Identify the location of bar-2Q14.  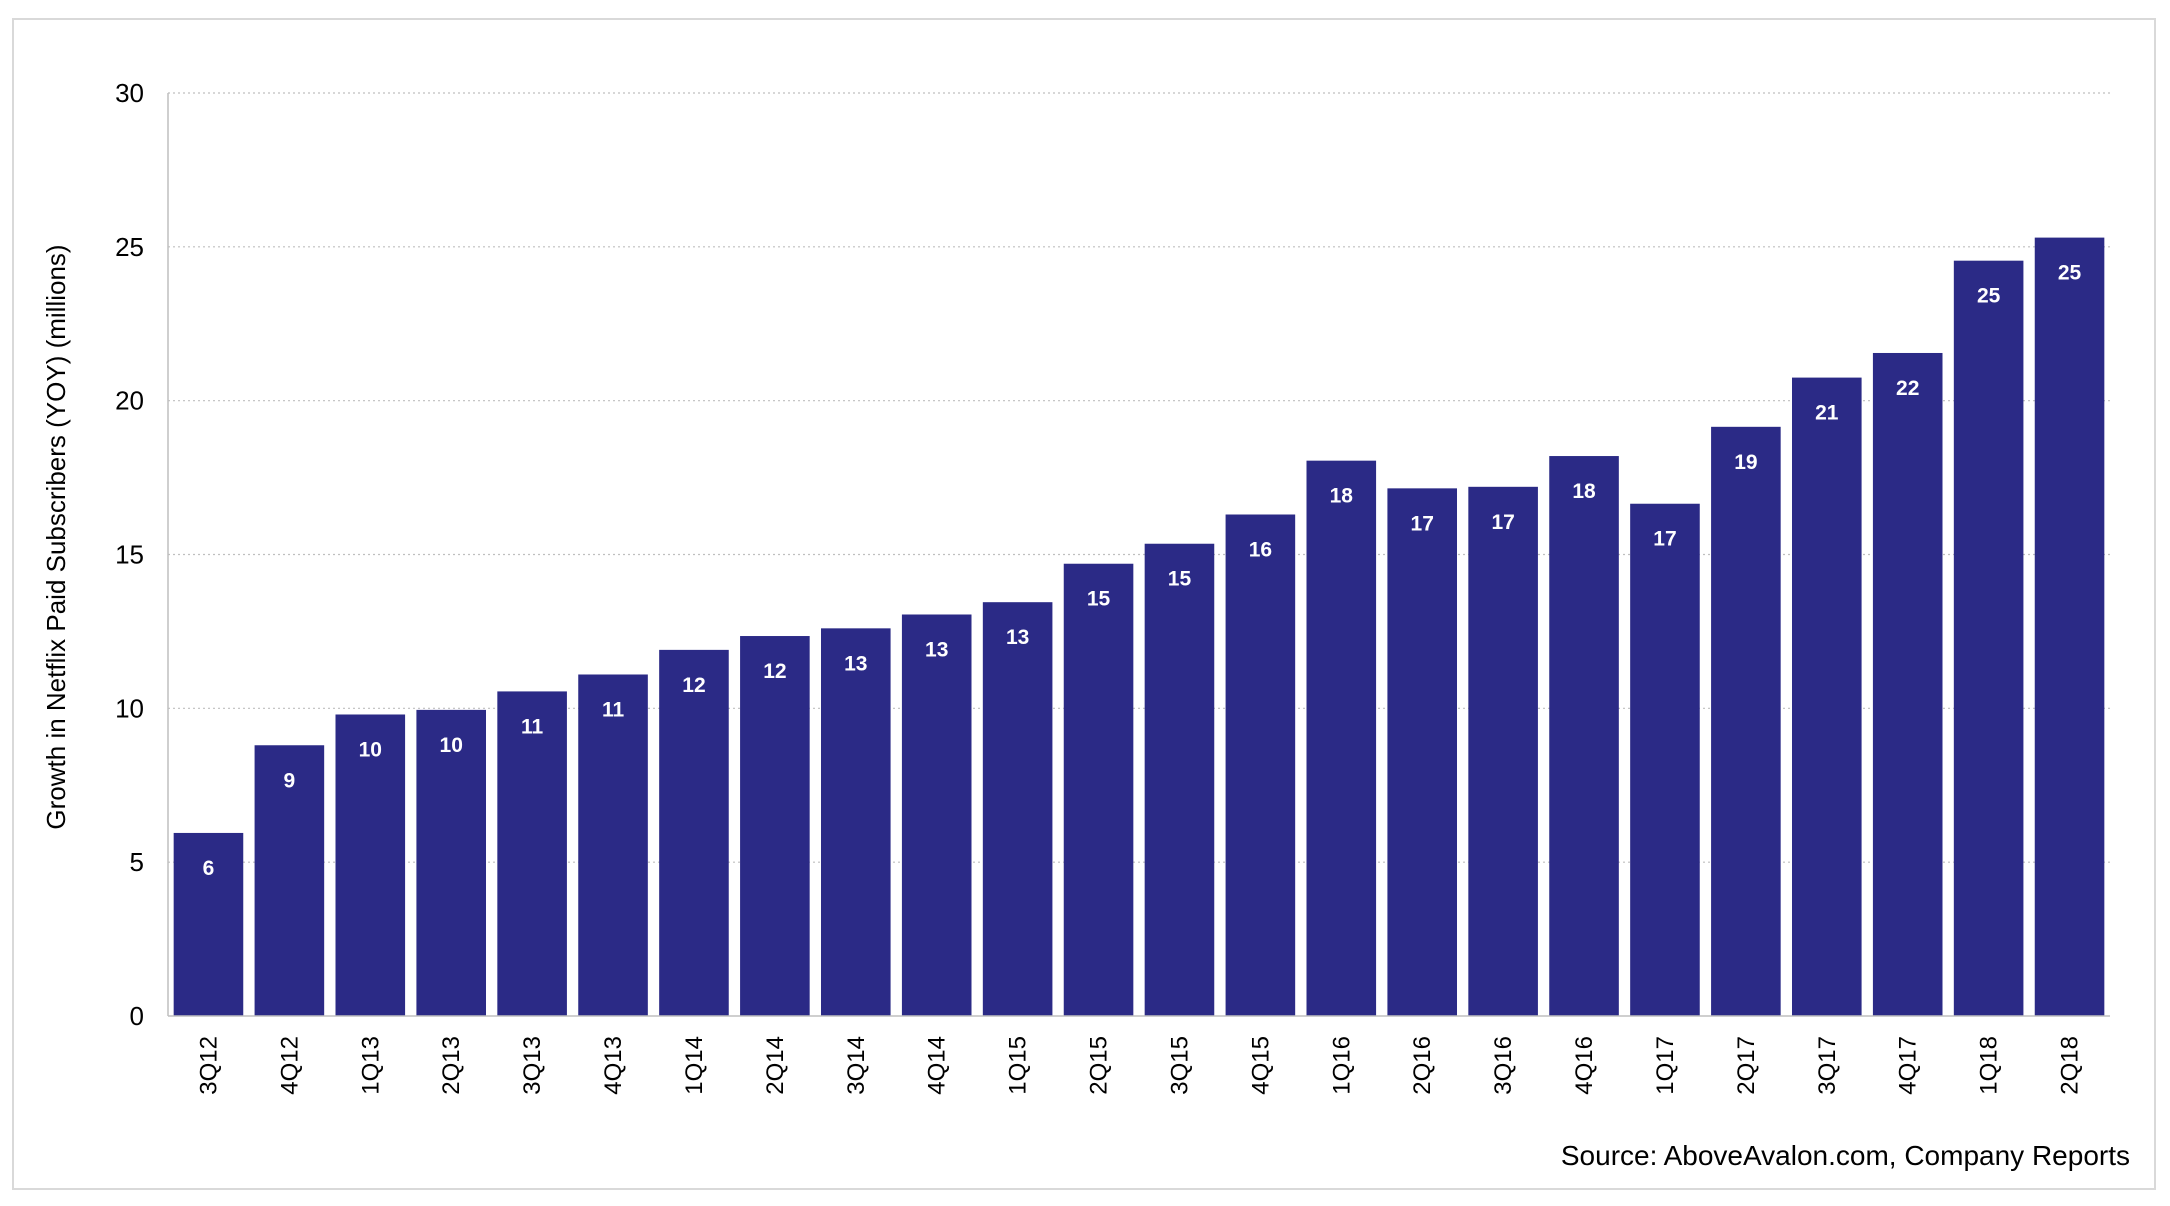
(775, 826).